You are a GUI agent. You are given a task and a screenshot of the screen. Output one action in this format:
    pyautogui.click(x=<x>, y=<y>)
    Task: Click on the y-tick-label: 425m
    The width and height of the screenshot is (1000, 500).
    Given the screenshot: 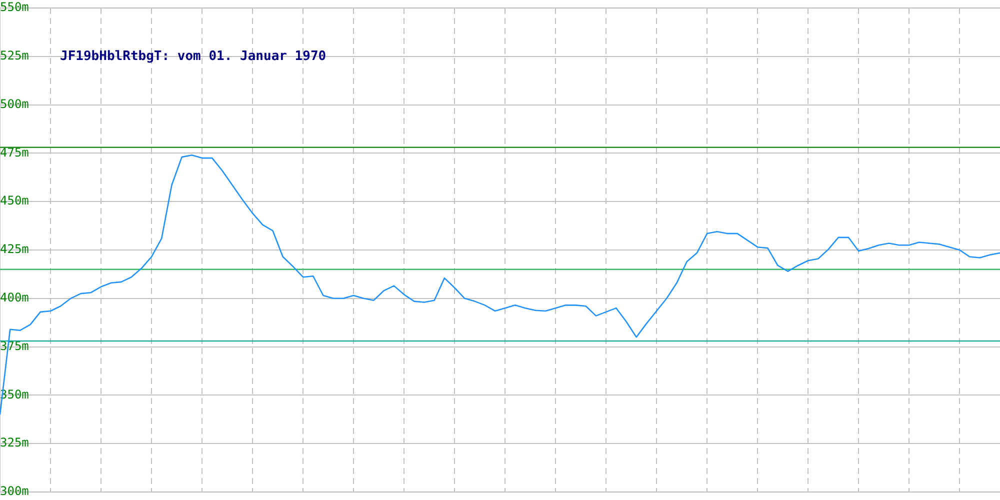 What is the action you would take?
    pyautogui.click(x=14, y=249)
    